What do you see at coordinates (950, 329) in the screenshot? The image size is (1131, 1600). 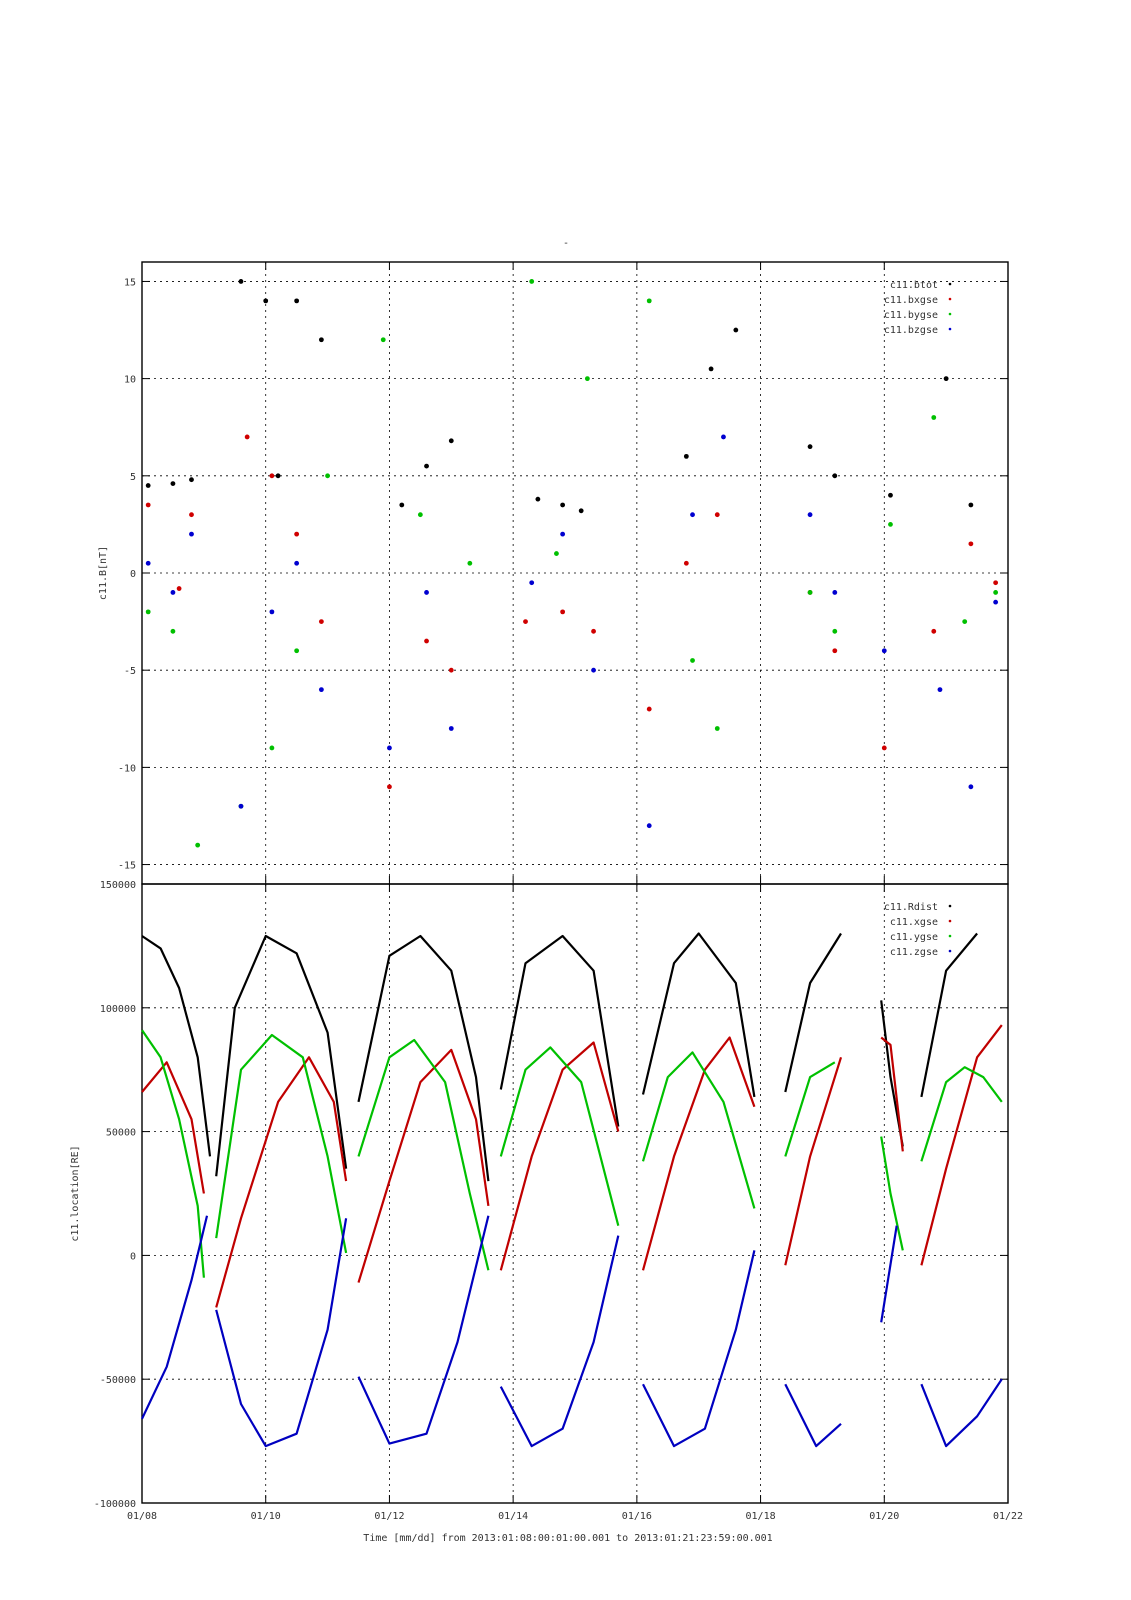 I see `legend-marker-c11-bzgse` at bounding box center [950, 329].